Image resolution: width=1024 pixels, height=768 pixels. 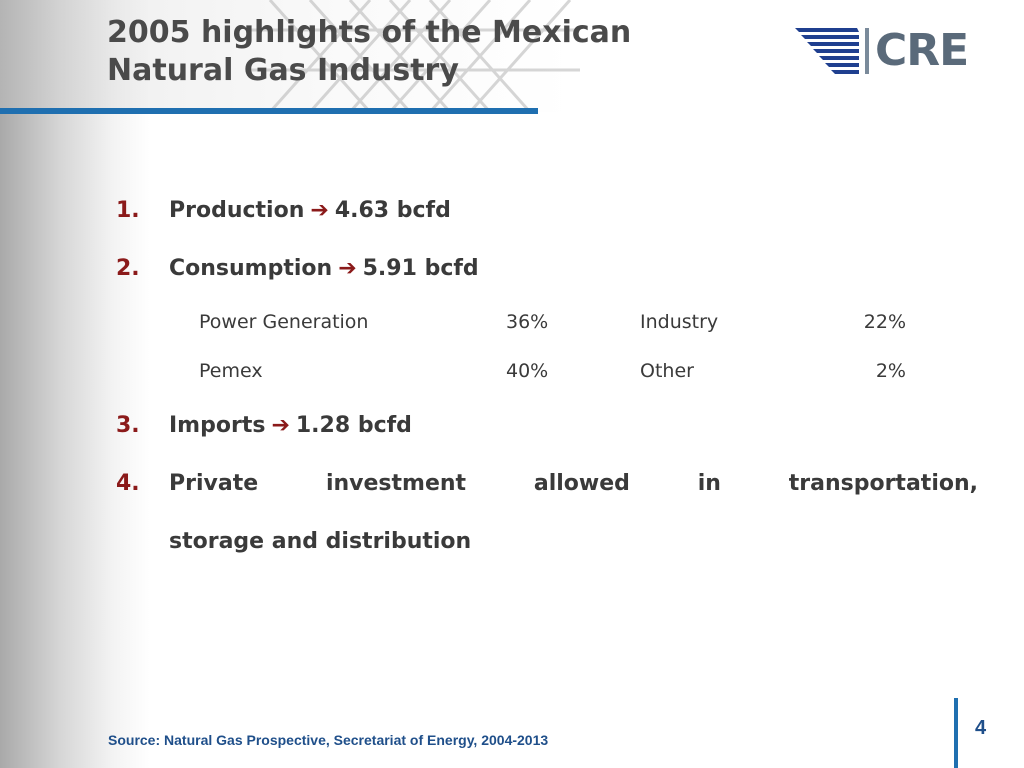 What do you see at coordinates (527, 371) in the screenshot?
I see `share-pemex: 40%` at bounding box center [527, 371].